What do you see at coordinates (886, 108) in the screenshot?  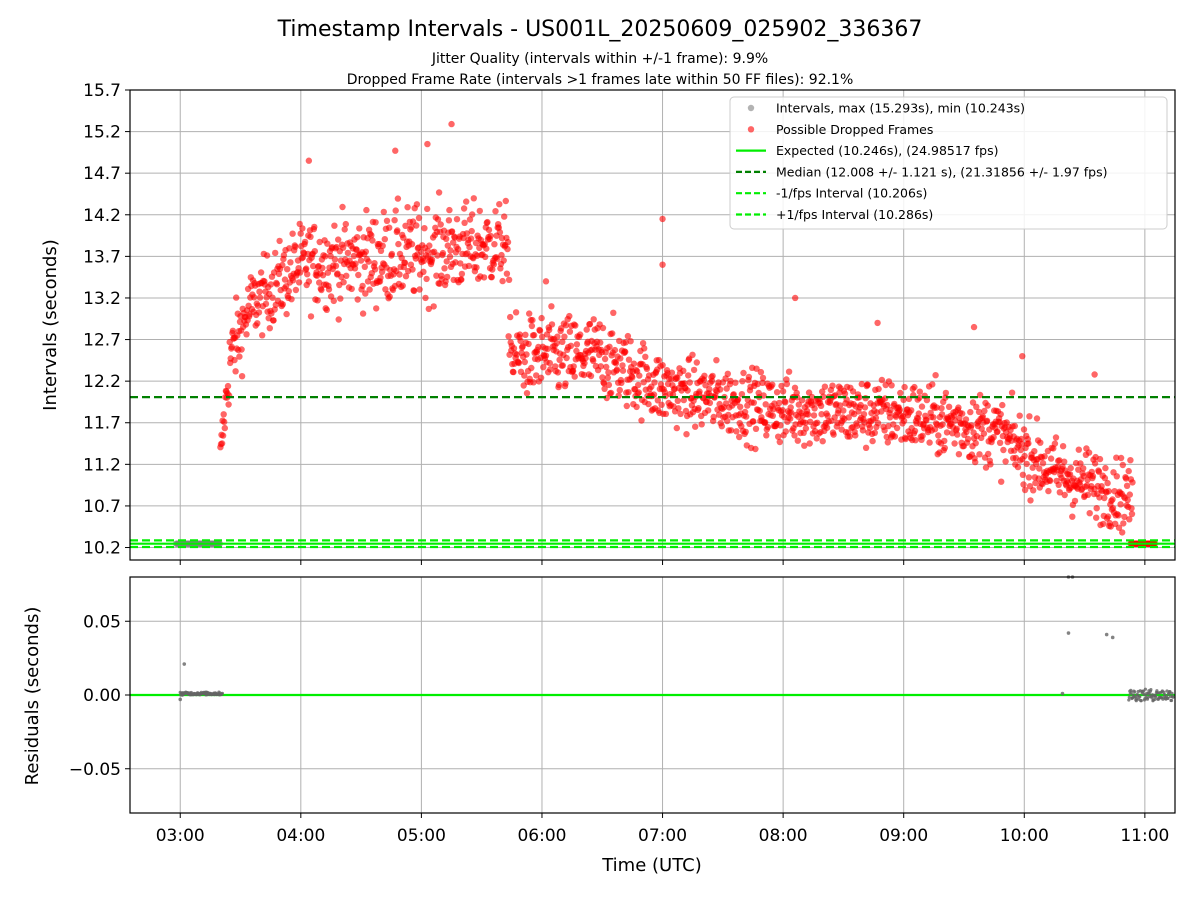 I see `legend-entry: Intervals, max (15.293s), min (10.243s)` at bounding box center [886, 108].